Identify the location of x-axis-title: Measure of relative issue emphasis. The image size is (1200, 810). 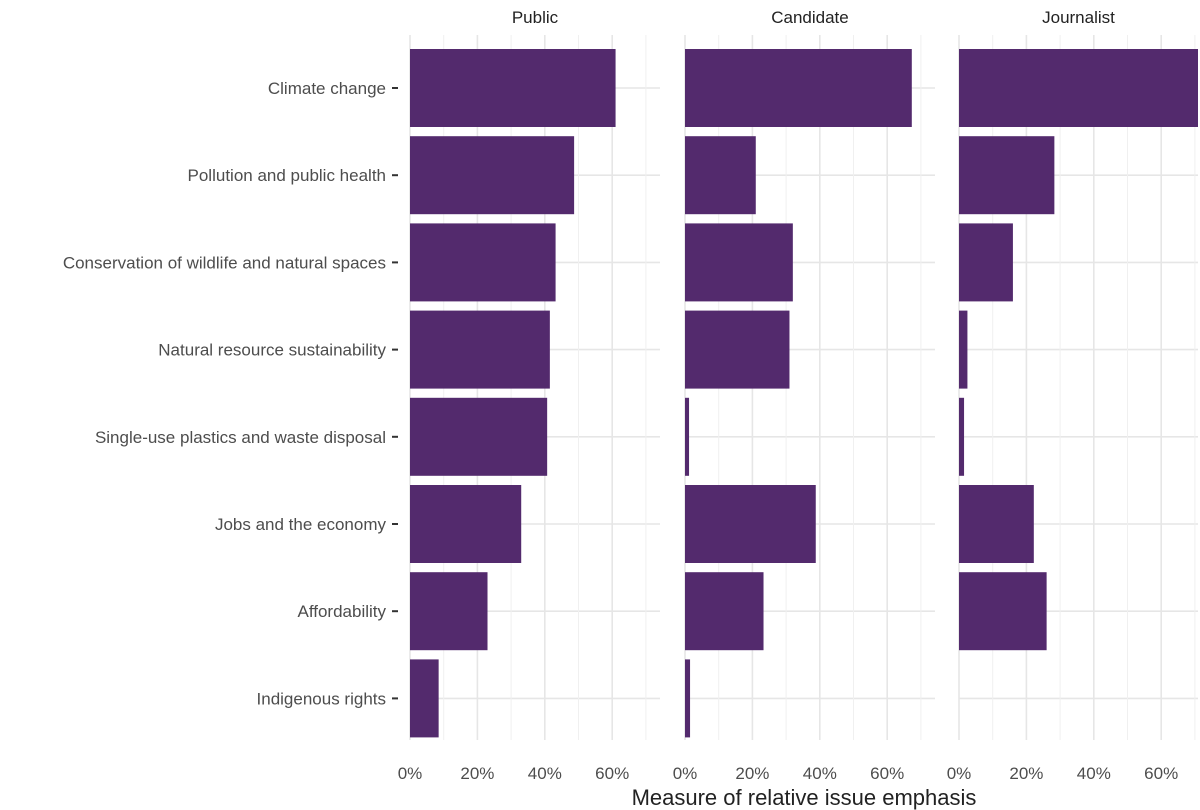
(804, 797).